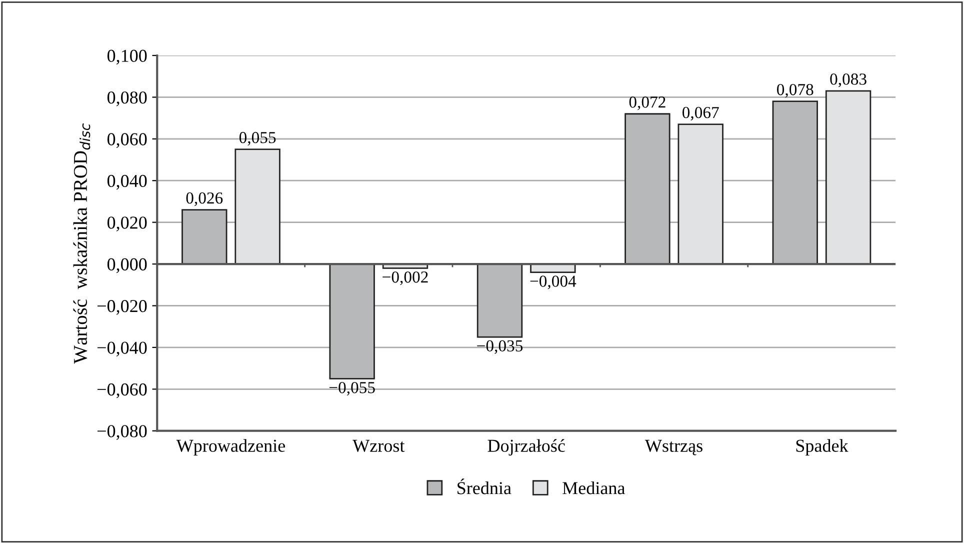  What do you see at coordinates (822, 447) in the screenshot?
I see `x-tick-label: Spadek` at bounding box center [822, 447].